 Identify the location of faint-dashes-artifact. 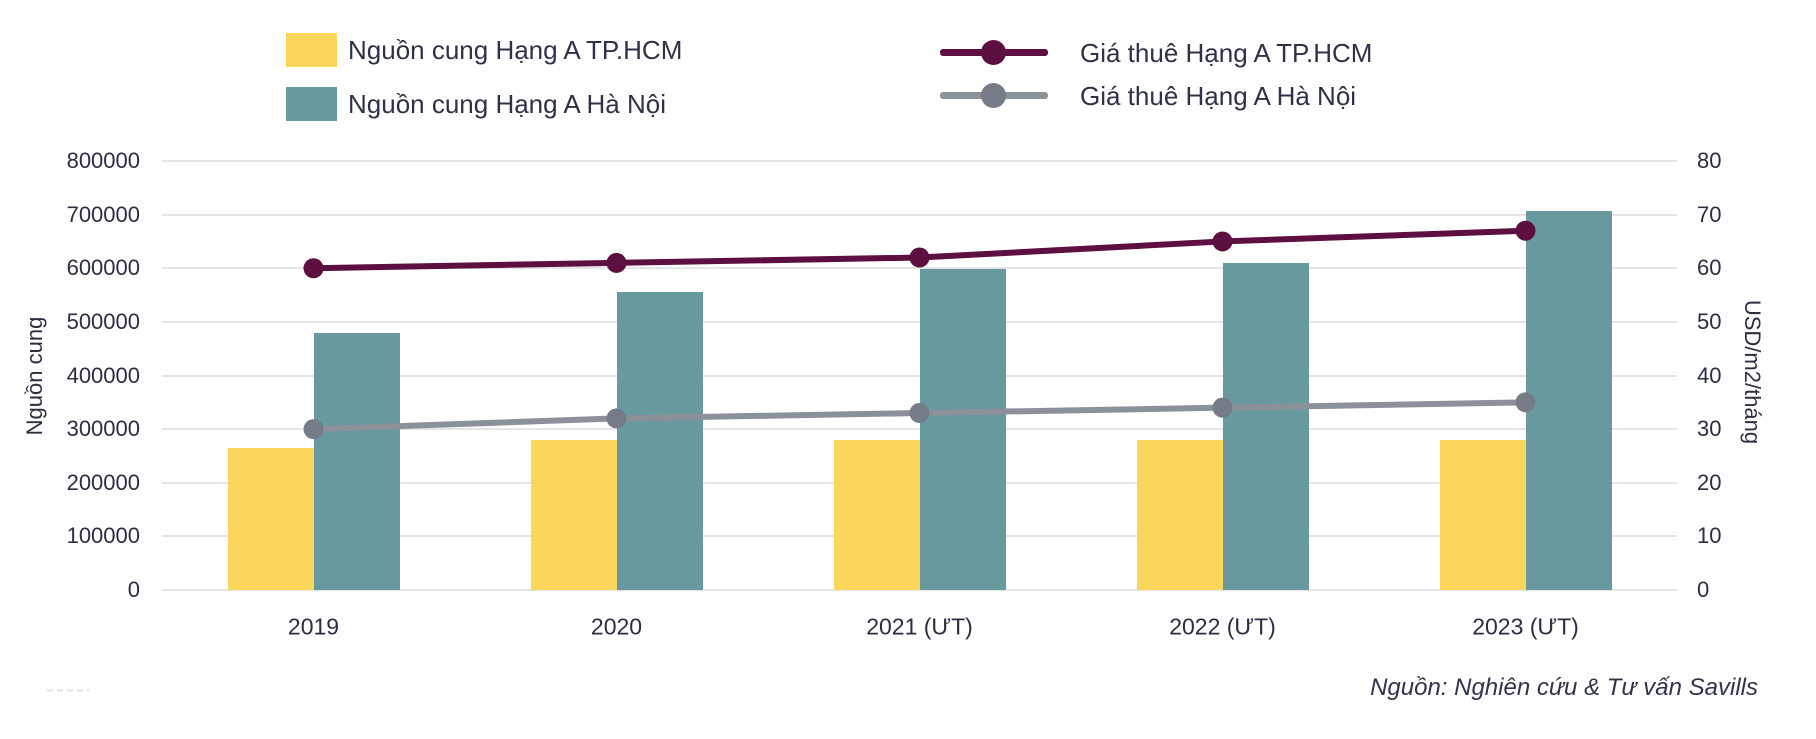
(68, 690).